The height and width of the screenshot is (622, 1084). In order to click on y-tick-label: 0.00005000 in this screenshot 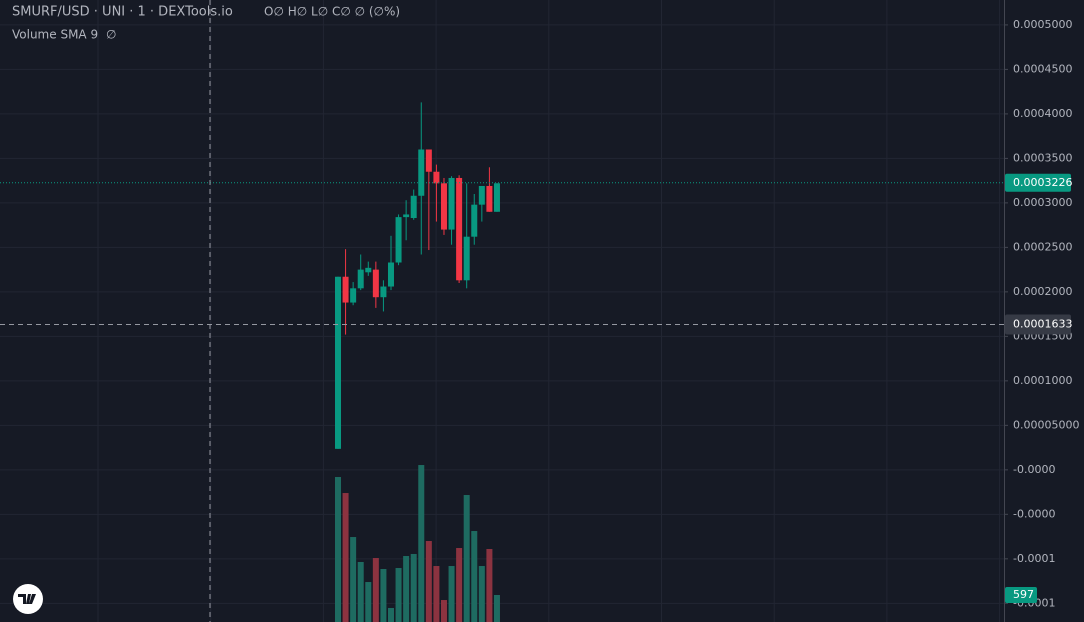, I will do `click(1046, 424)`.